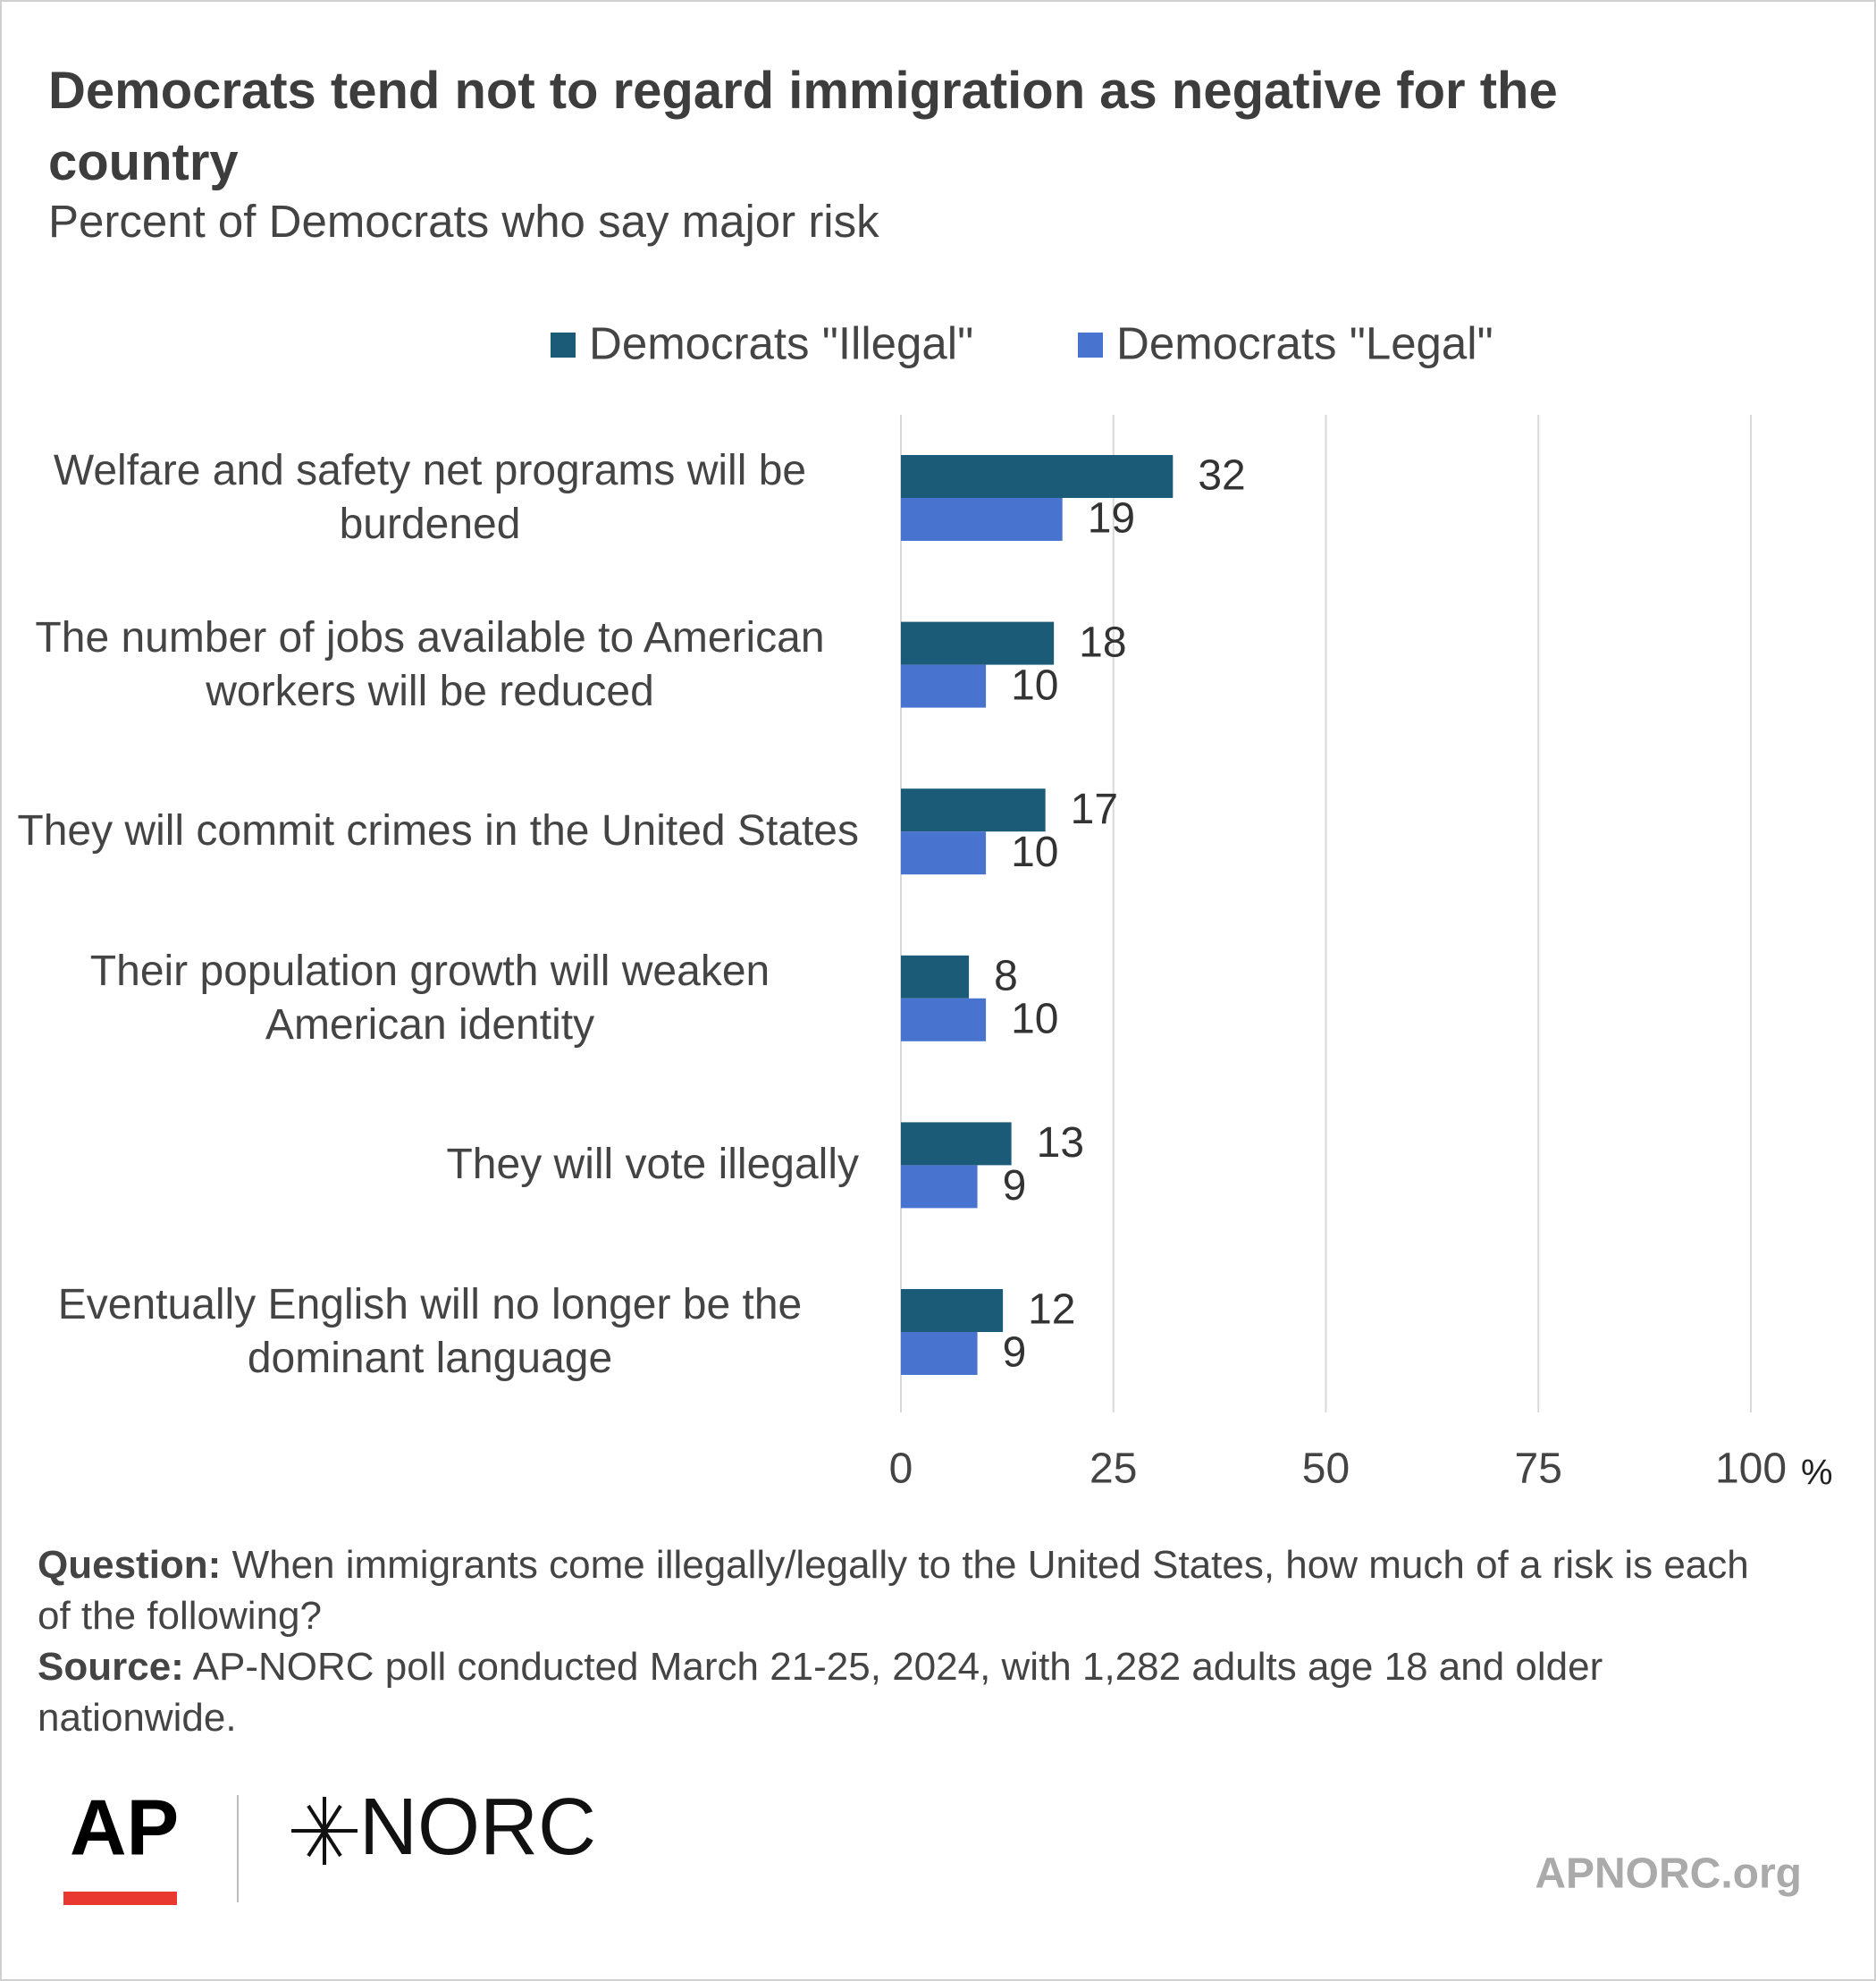 The image size is (1876, 1981). I want to click on question-label: Question:, so click(130, 1565).